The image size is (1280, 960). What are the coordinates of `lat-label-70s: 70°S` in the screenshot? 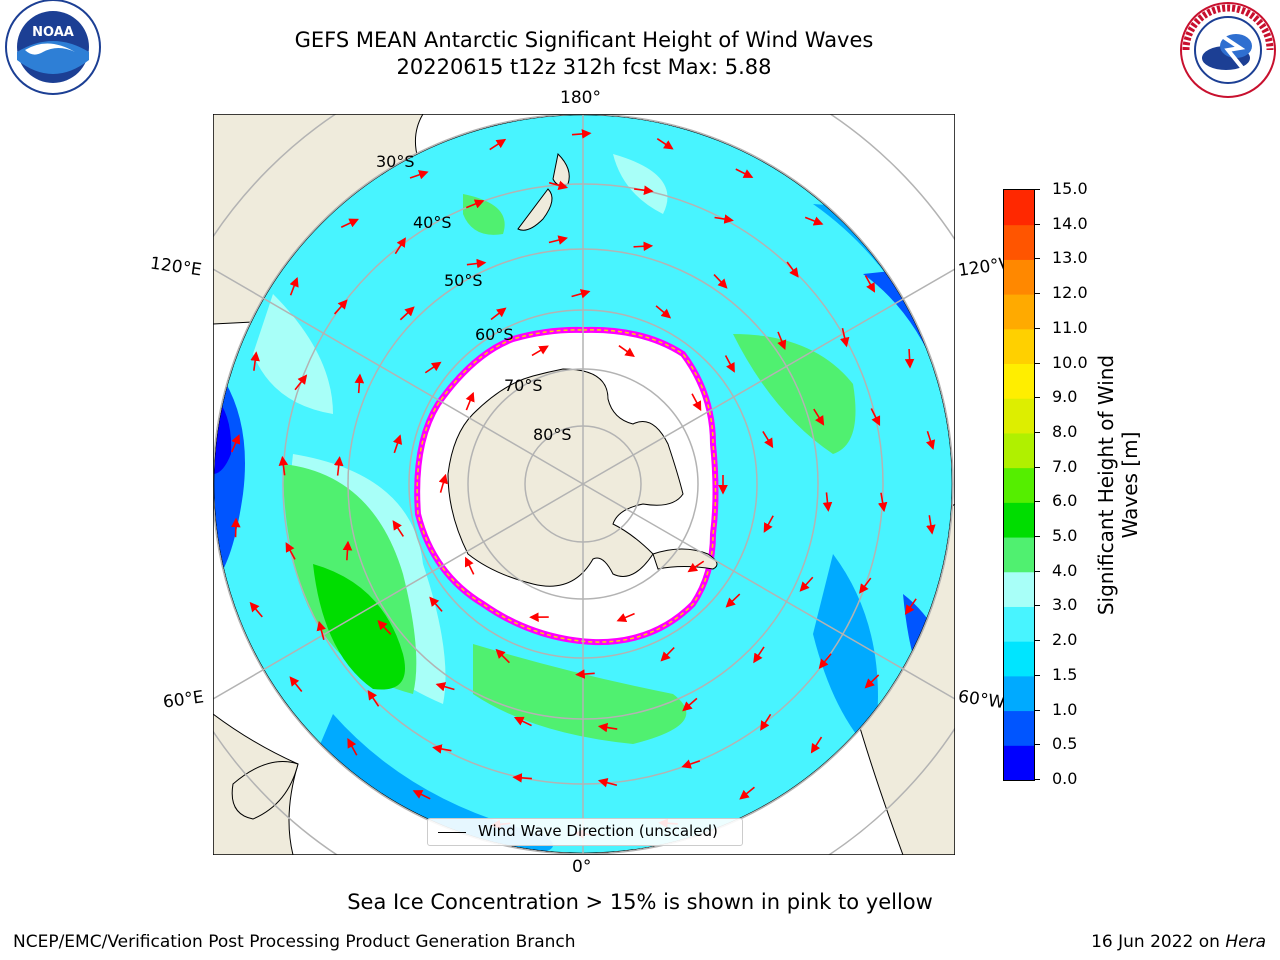 It's located at (523, 385).